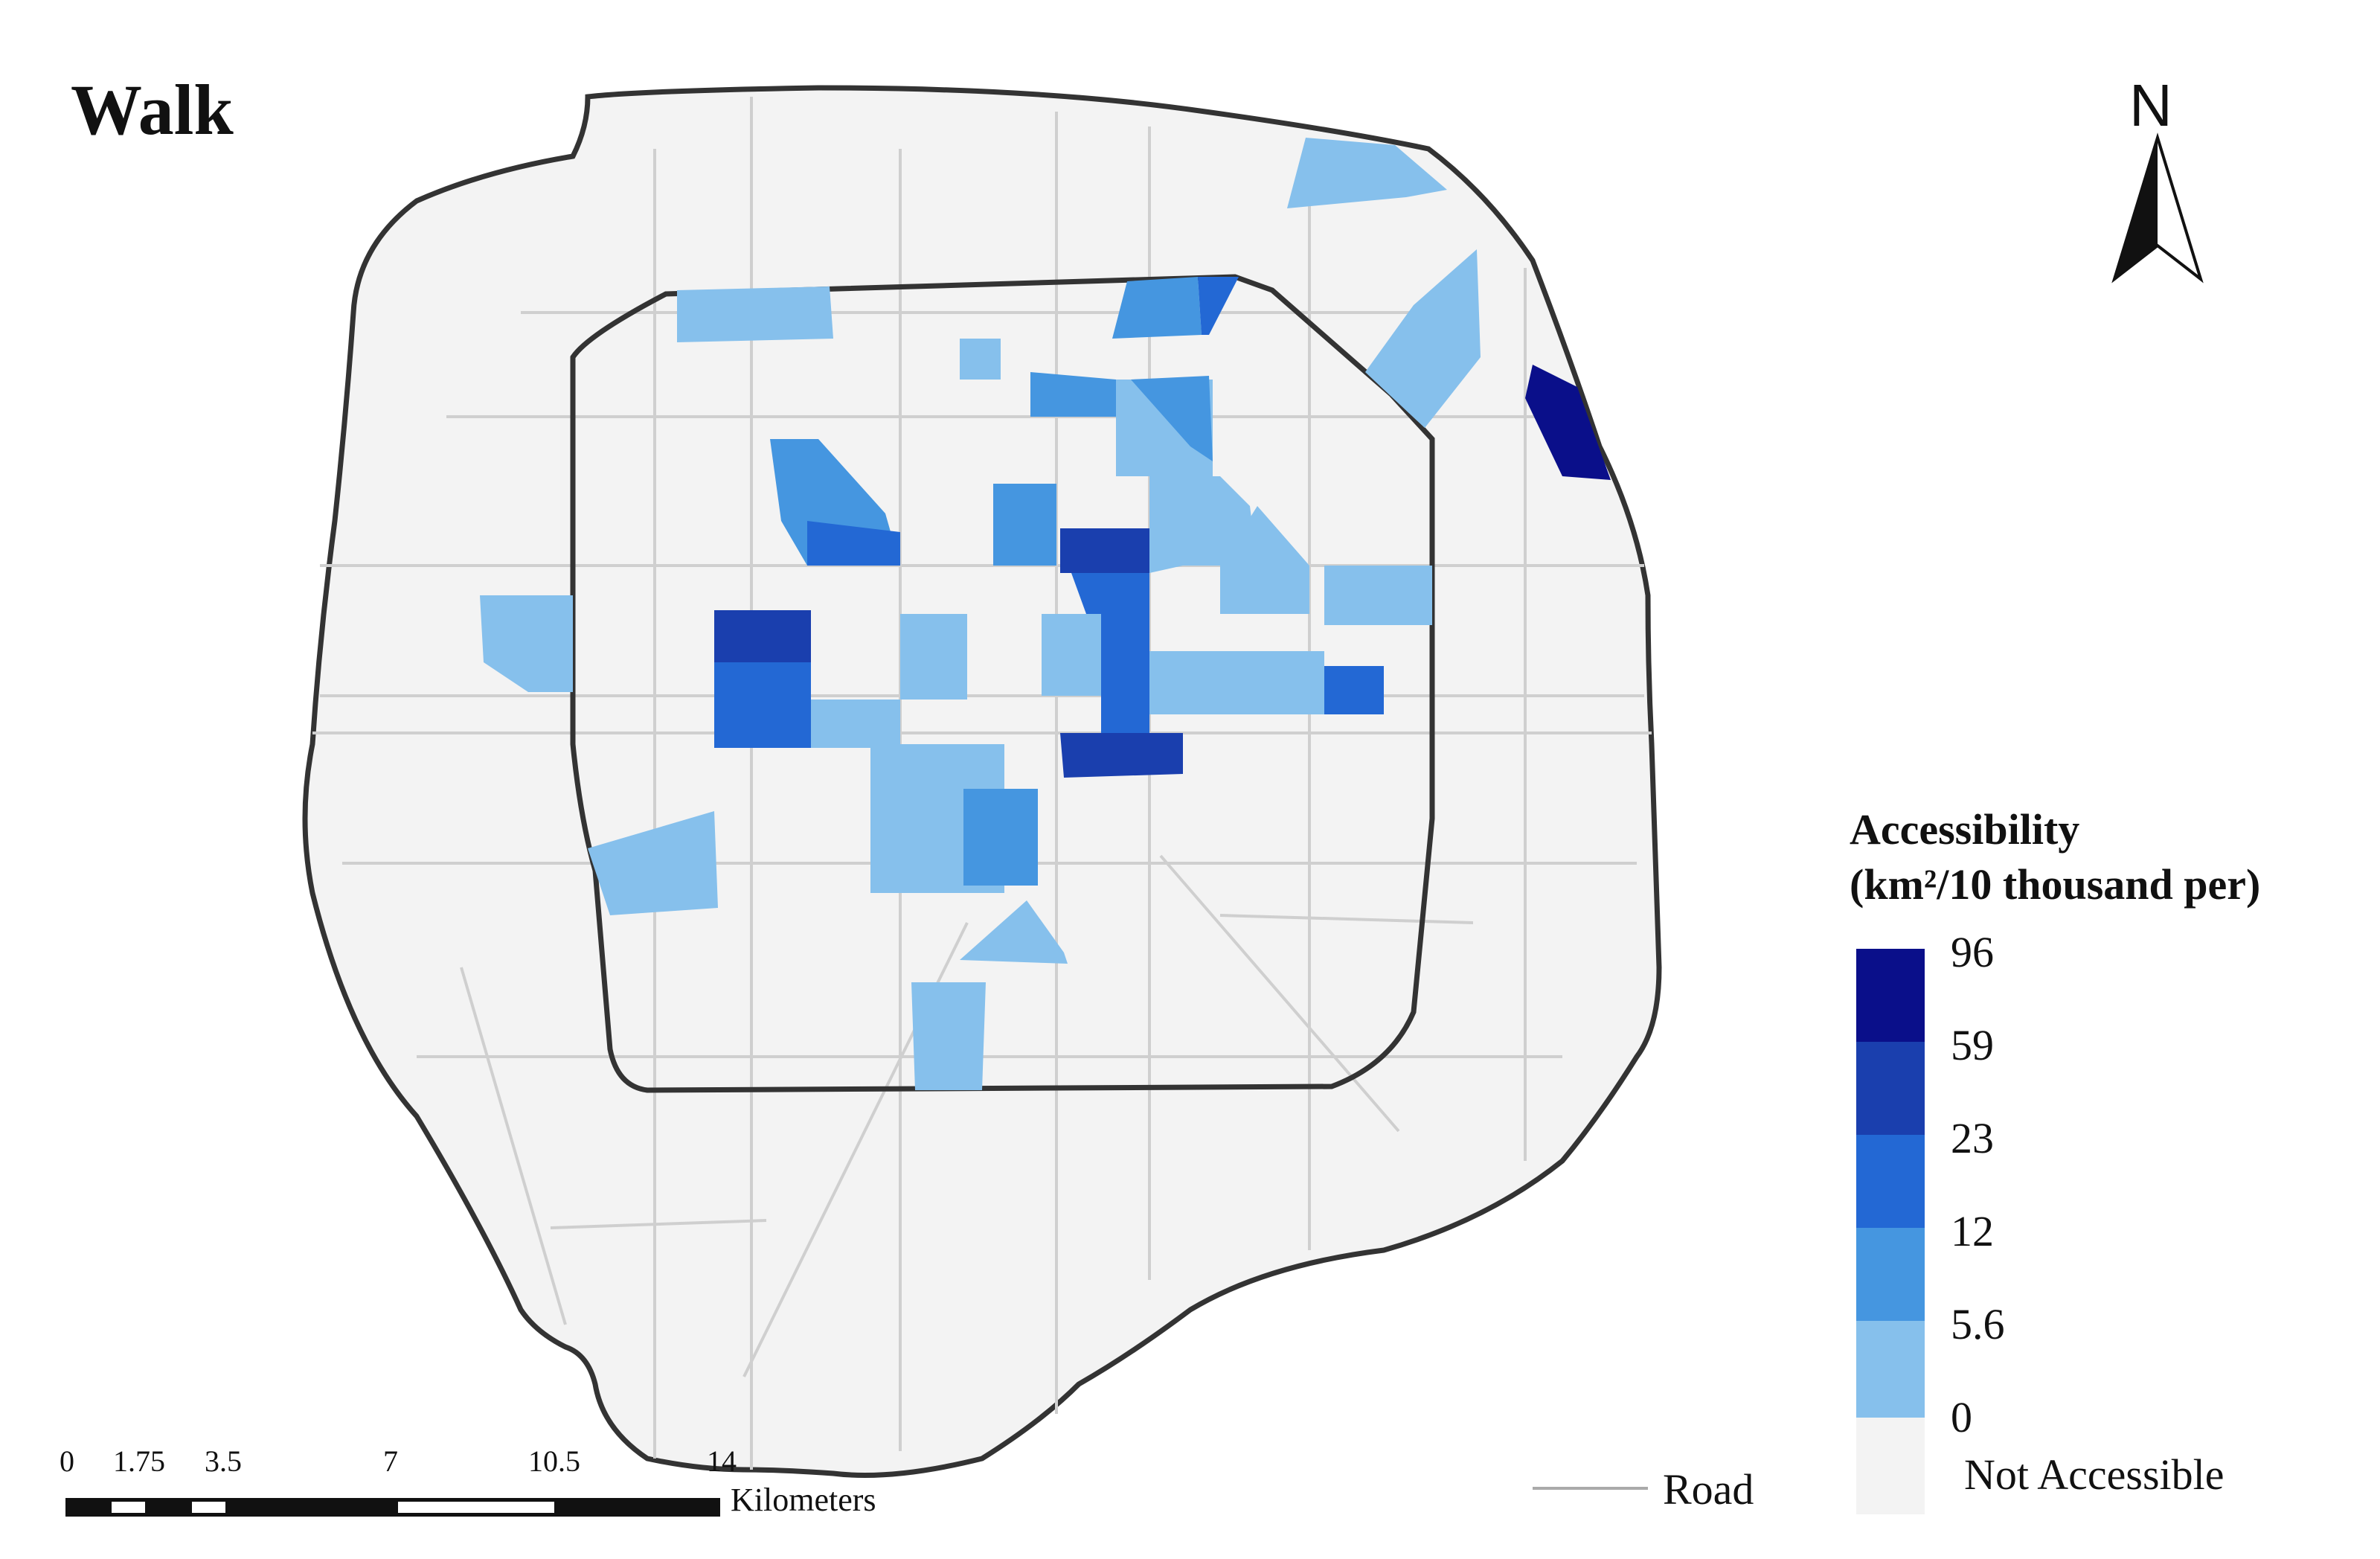  What do you see at coordinates (1973, 952) in the screenshot?
I see `legend-tick: 96` at bounding box center [1973, 952].